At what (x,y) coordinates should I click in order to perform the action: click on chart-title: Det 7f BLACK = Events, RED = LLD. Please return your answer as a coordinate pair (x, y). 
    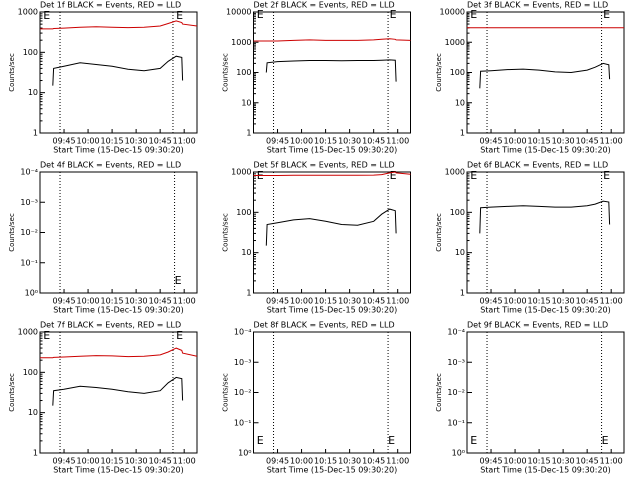
    Looking at the image, I should click on (110, 325).